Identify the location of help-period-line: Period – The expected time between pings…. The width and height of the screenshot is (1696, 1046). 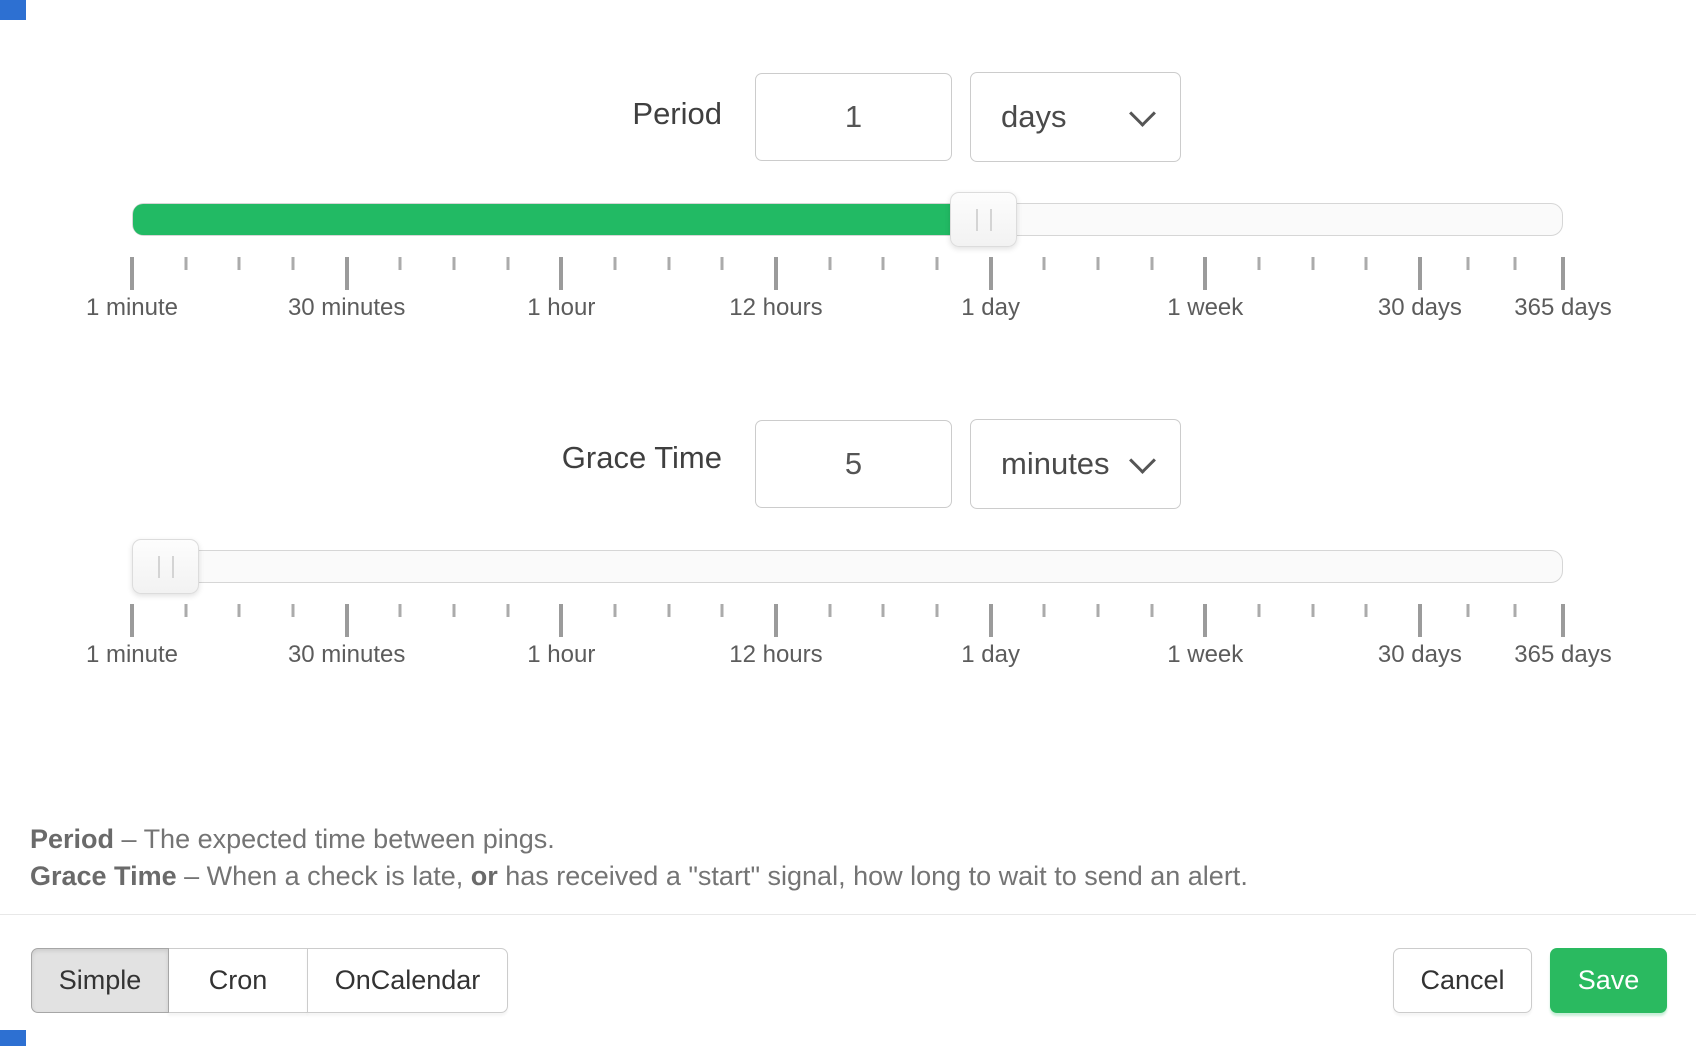
(292, 839).